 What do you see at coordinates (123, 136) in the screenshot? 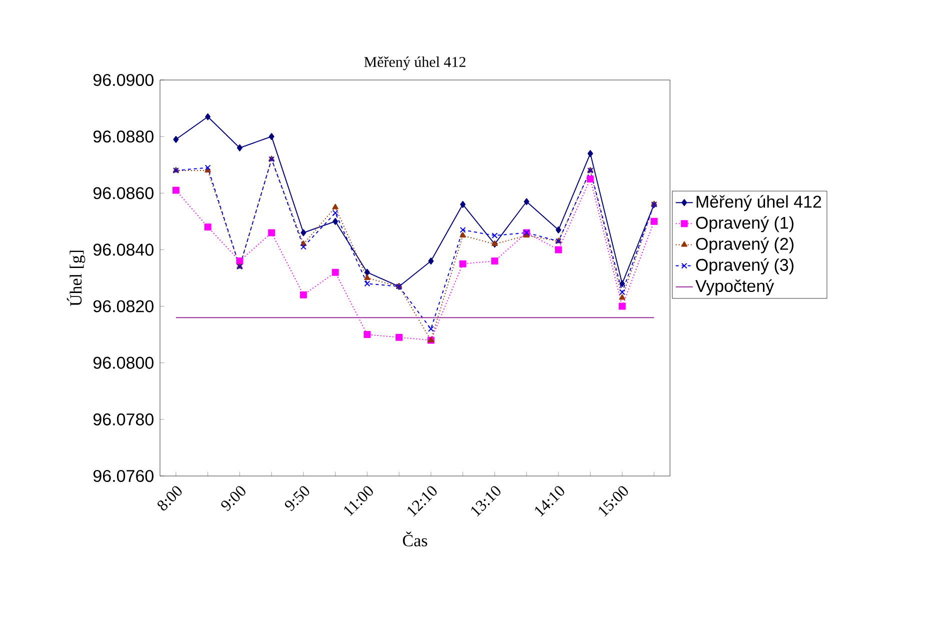
I see `y-tick-label: 96.0880` at bounding box center [123, 136].